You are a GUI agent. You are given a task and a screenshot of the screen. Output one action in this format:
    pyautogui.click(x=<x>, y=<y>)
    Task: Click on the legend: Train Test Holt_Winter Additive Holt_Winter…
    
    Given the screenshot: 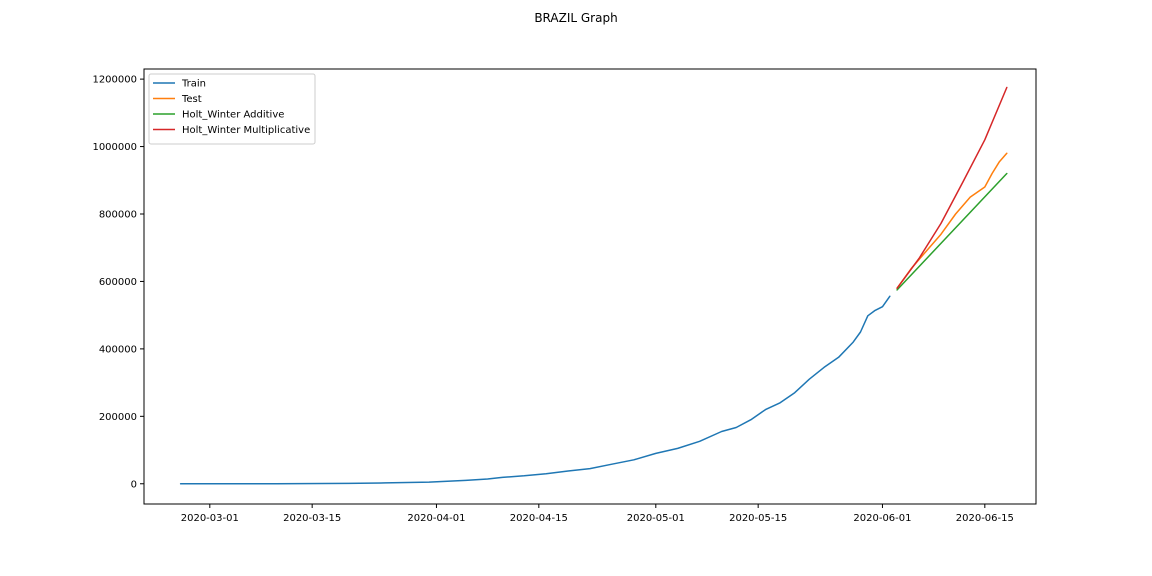 What is the action you would take?
    pyautogui.click(x=232, y=109)
    